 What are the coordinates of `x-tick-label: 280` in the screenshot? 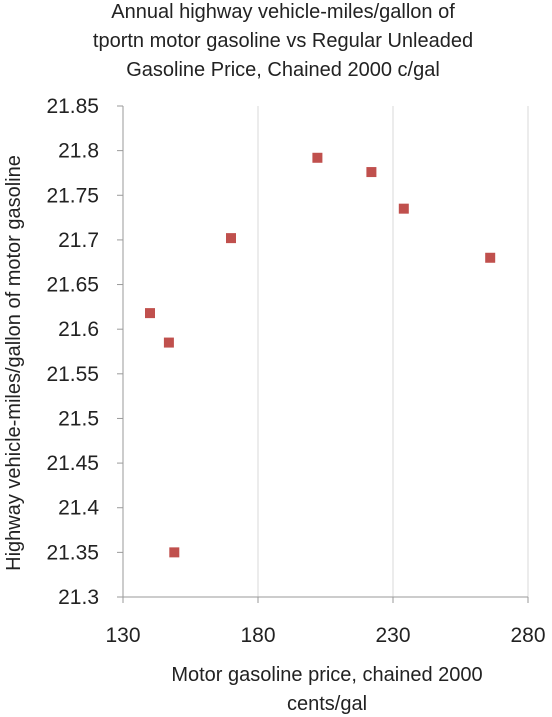 It's located at (527, 635).